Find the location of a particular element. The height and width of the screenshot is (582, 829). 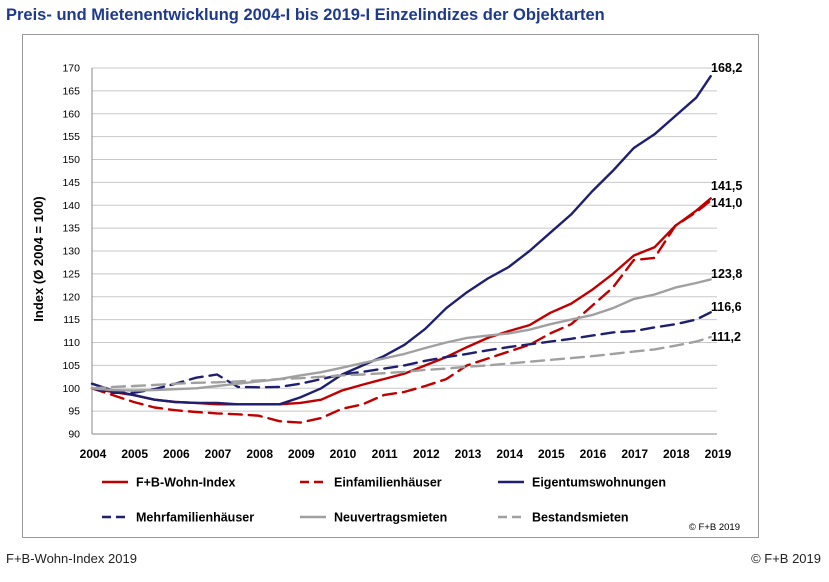

legend-label: Bestandsmieten is located at coordinates (580, 518).